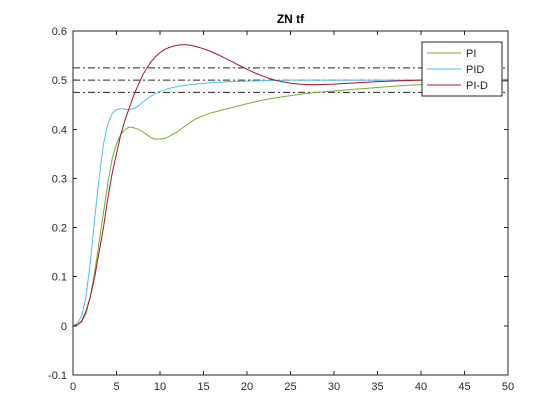  I want to click on x-tick-label: 10, so click(160, 387).